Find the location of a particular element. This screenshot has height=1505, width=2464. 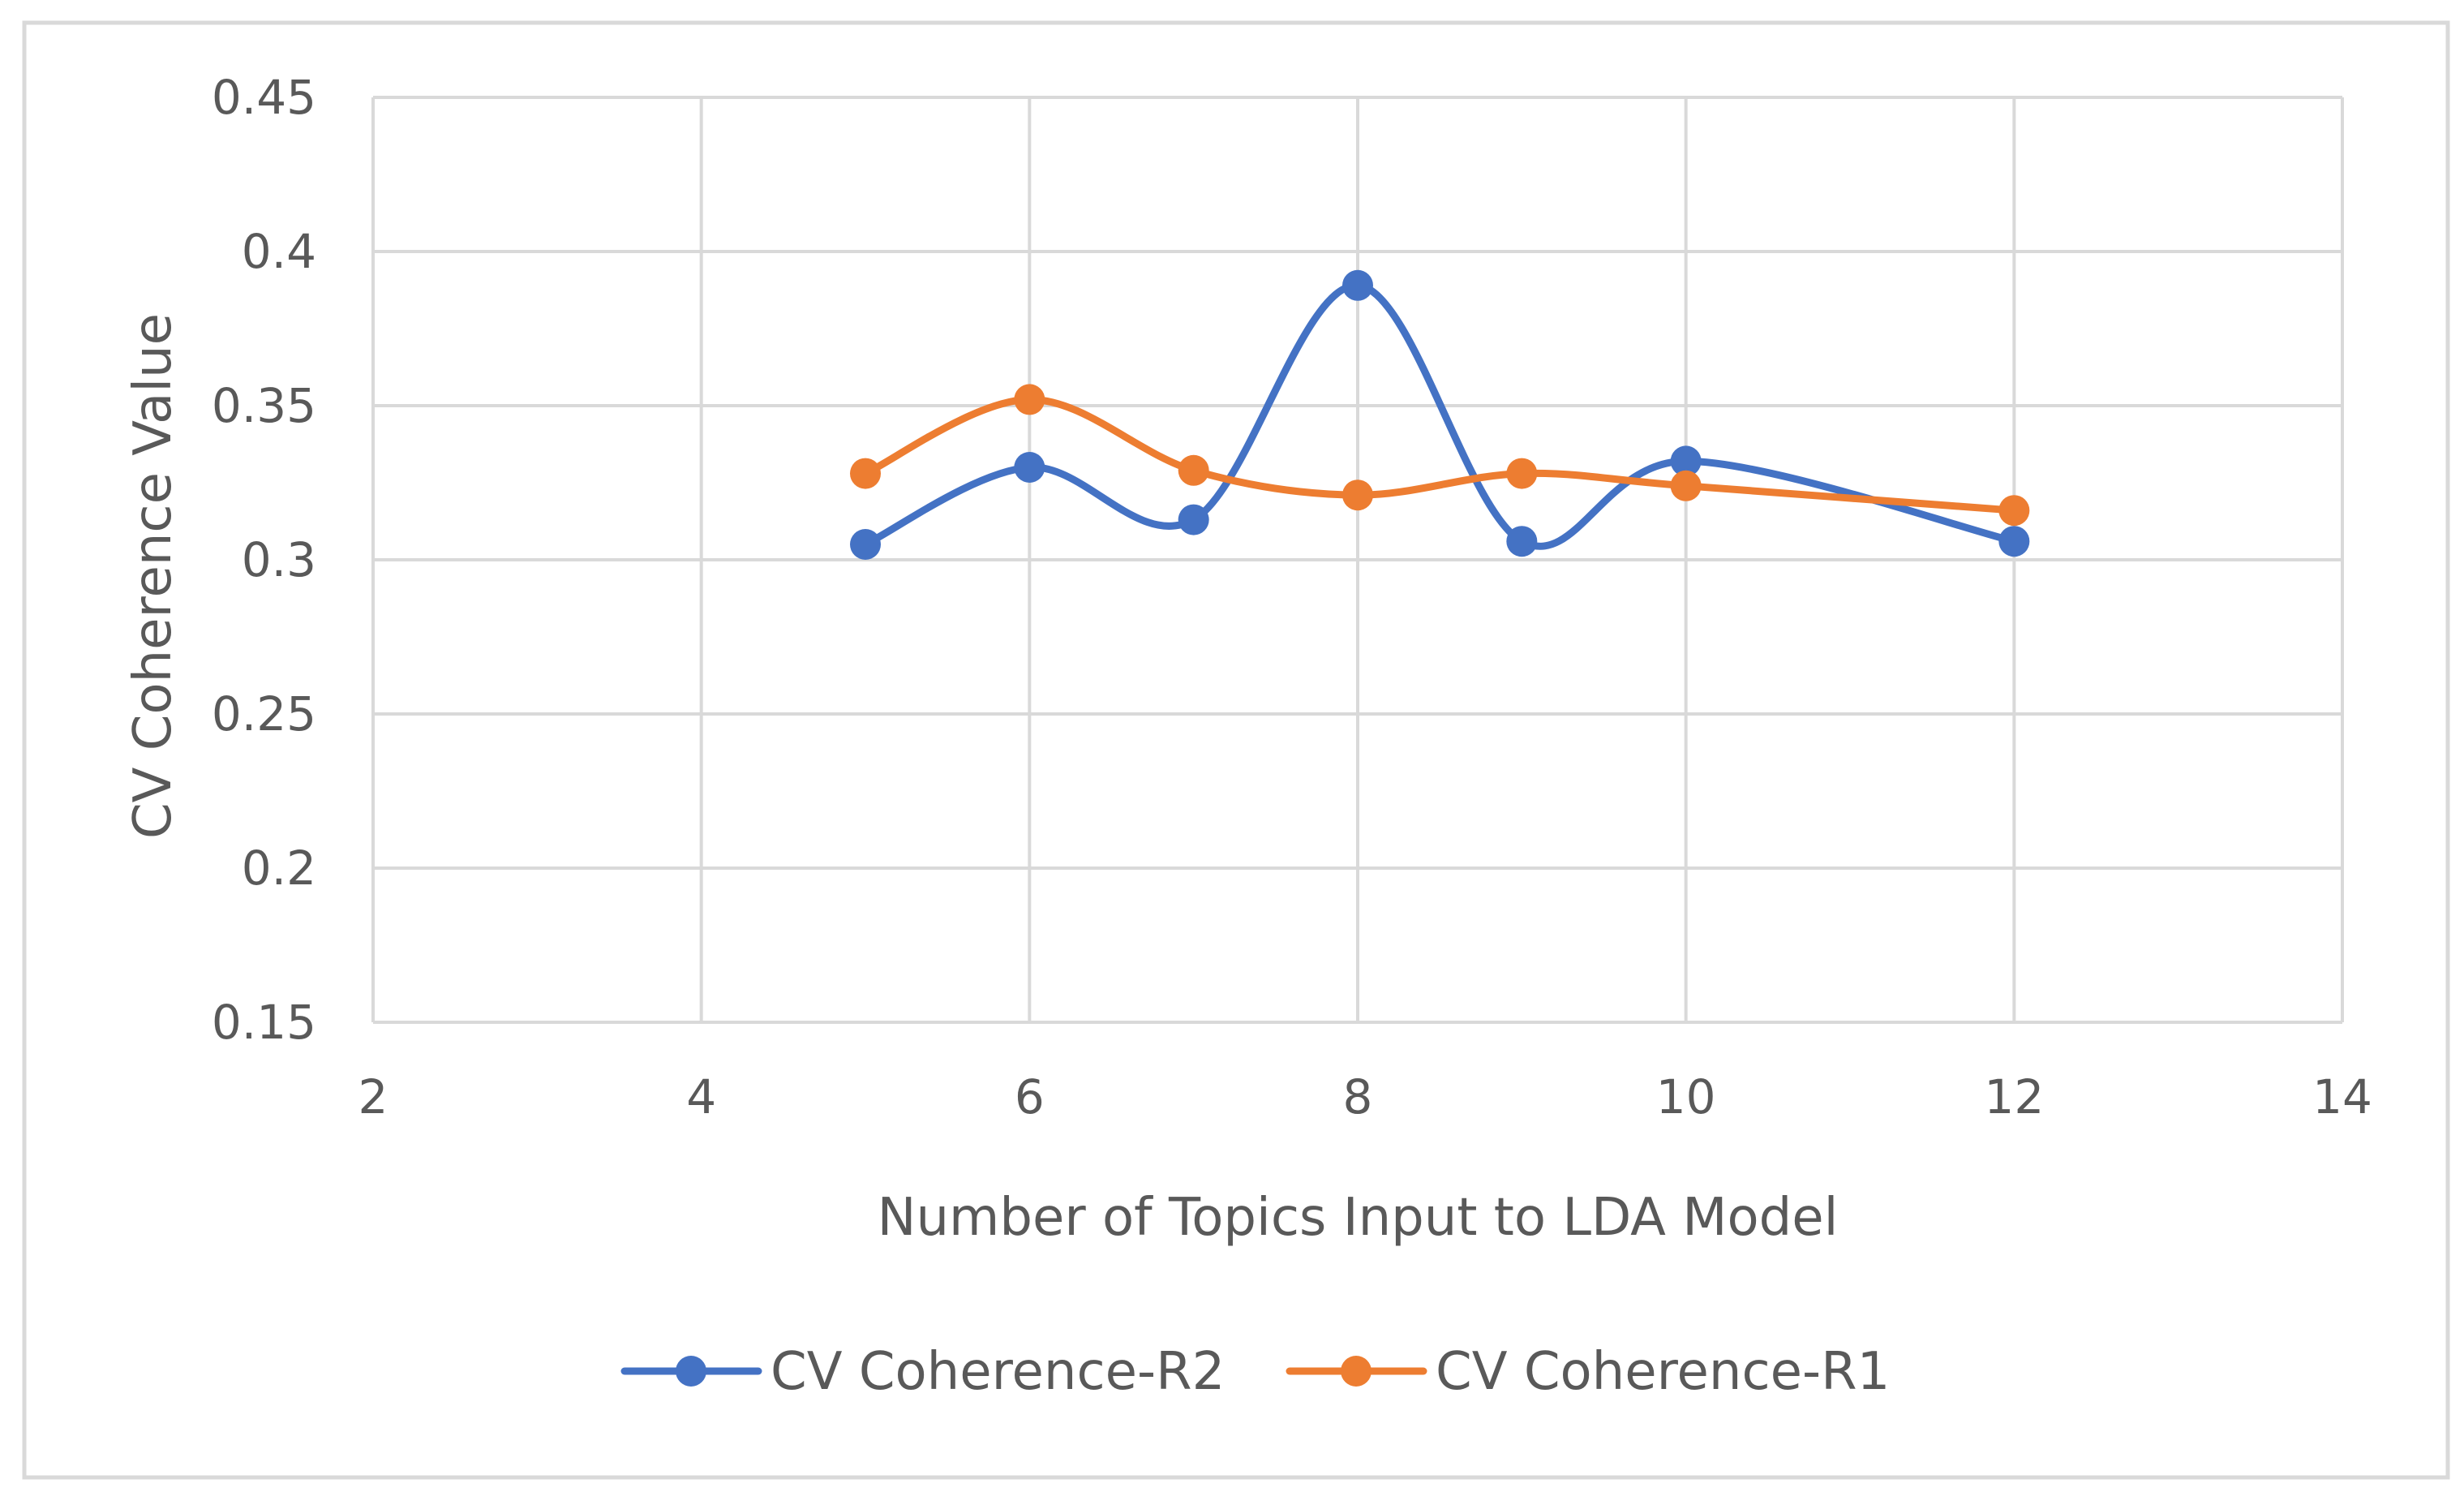

legend-label: CV Coherence-R2 is located at coordinates (998, 1372).